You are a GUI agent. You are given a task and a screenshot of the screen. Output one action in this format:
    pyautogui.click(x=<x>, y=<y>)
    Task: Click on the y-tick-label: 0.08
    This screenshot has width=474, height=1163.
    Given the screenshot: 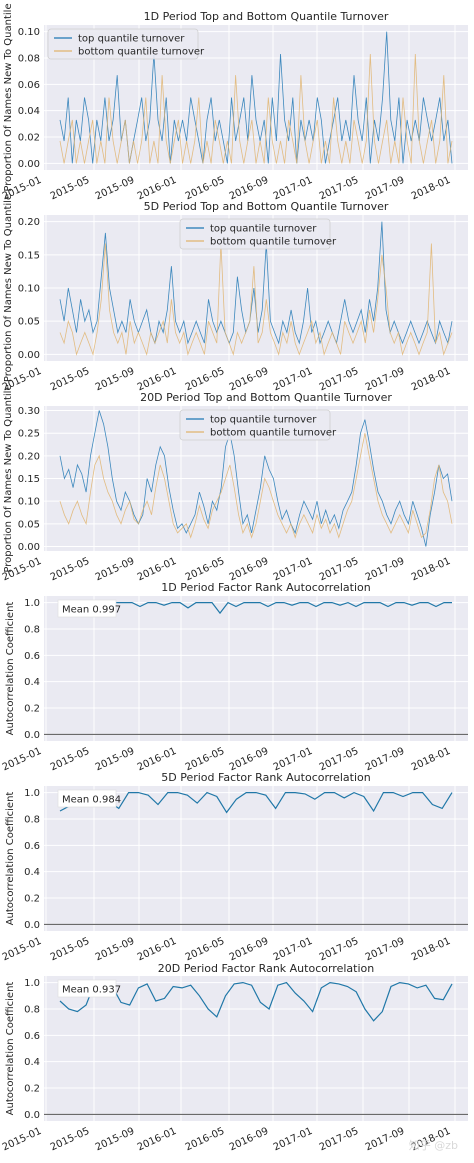 What is the action you would take?
    pyautogui.click(x=29, y=58)
    